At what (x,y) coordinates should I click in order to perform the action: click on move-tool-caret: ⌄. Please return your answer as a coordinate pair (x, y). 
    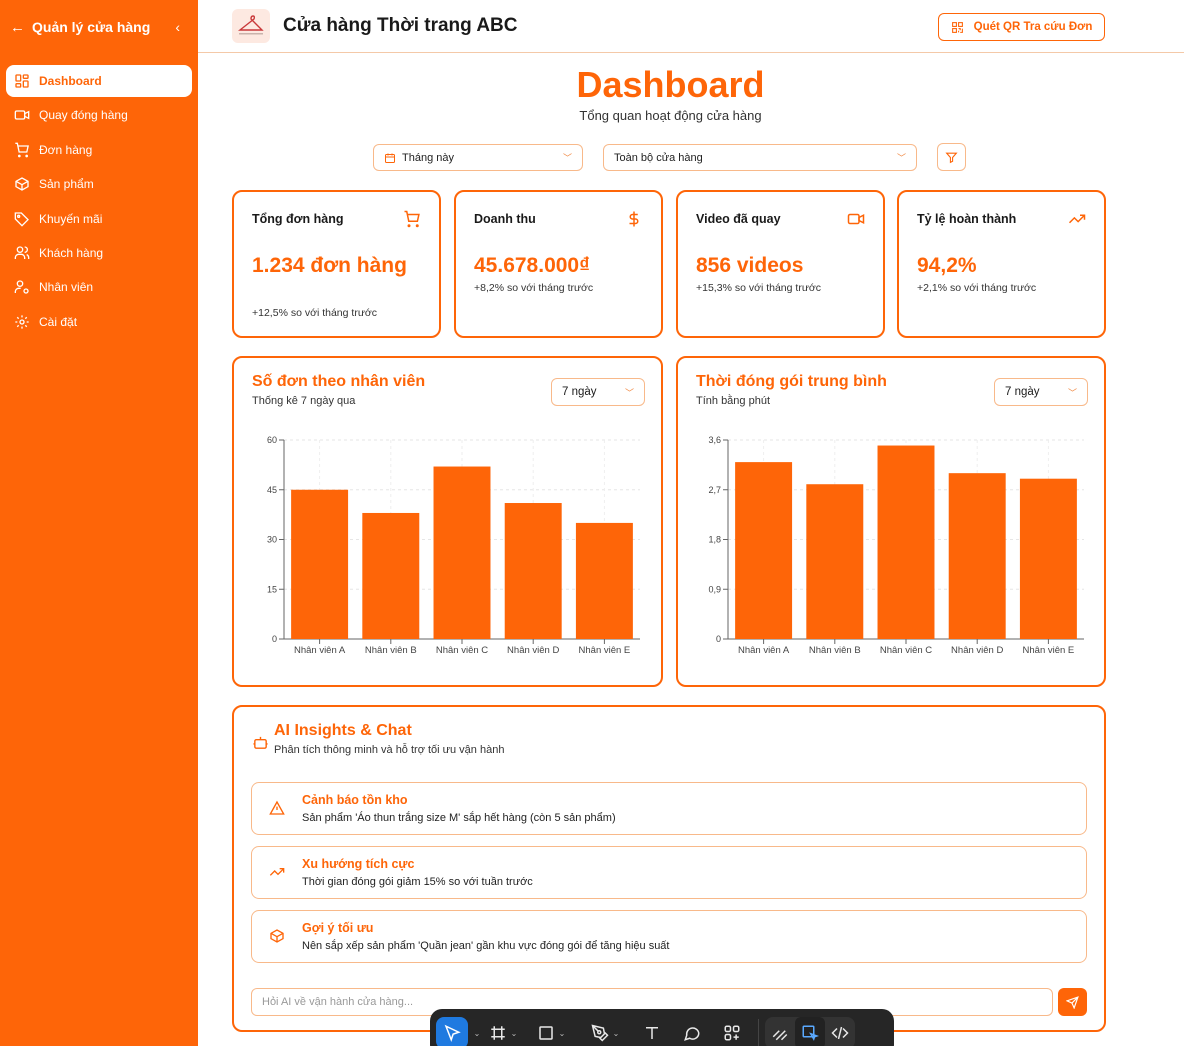
    Looking at the image, I should click on (475, 1031).